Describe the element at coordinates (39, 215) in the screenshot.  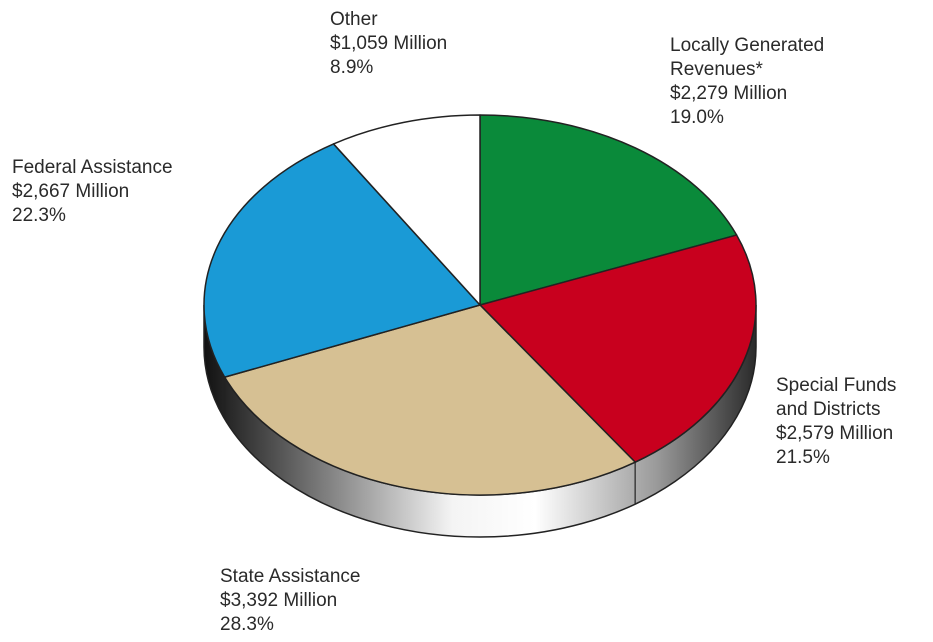
I see `label-federal-assistance-percent: 22.3%` at that location.